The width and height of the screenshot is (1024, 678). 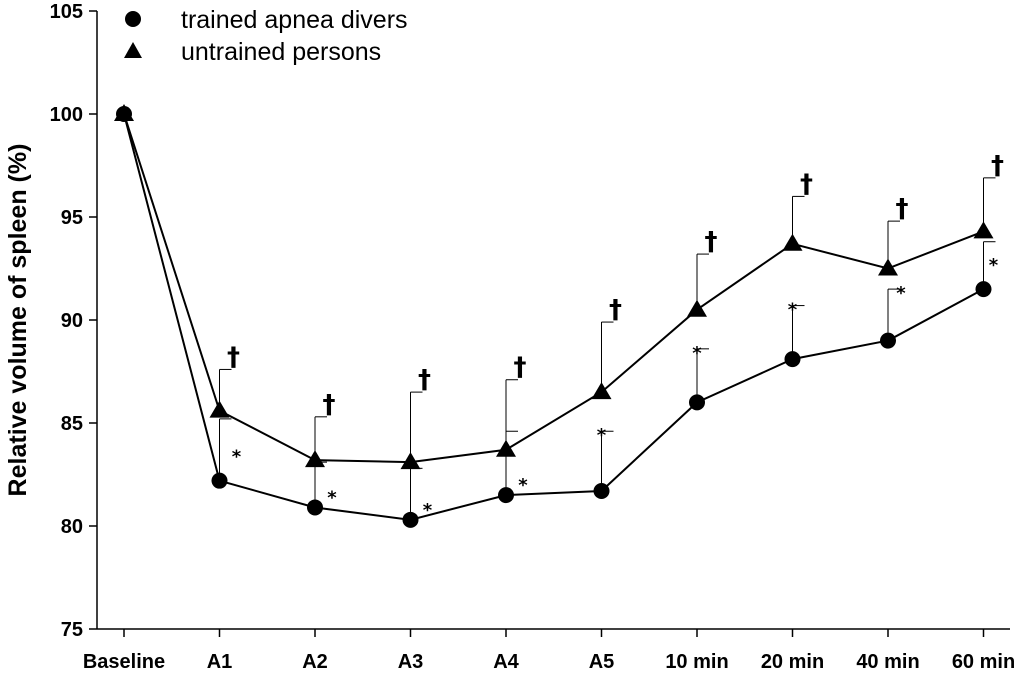 What do you see at coordinates (72, 527) in the screenshot?
I see `y-tick-label: 80` at bounding box center [72, 527].